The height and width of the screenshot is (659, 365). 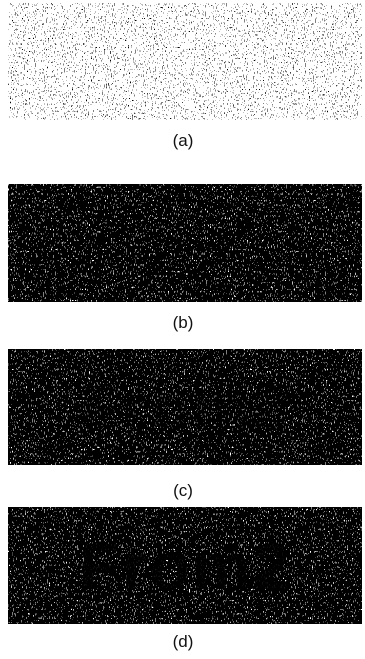 What do you see at coordinates (183, 140) in the screenshot?
I see `caption: (a)` at bounding box center [183, 140].